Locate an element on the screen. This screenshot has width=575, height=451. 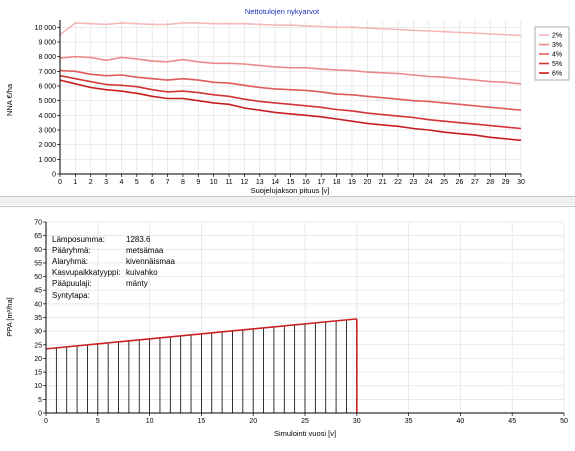
x-tick-label: 8 is located at coordinates (183, 182).